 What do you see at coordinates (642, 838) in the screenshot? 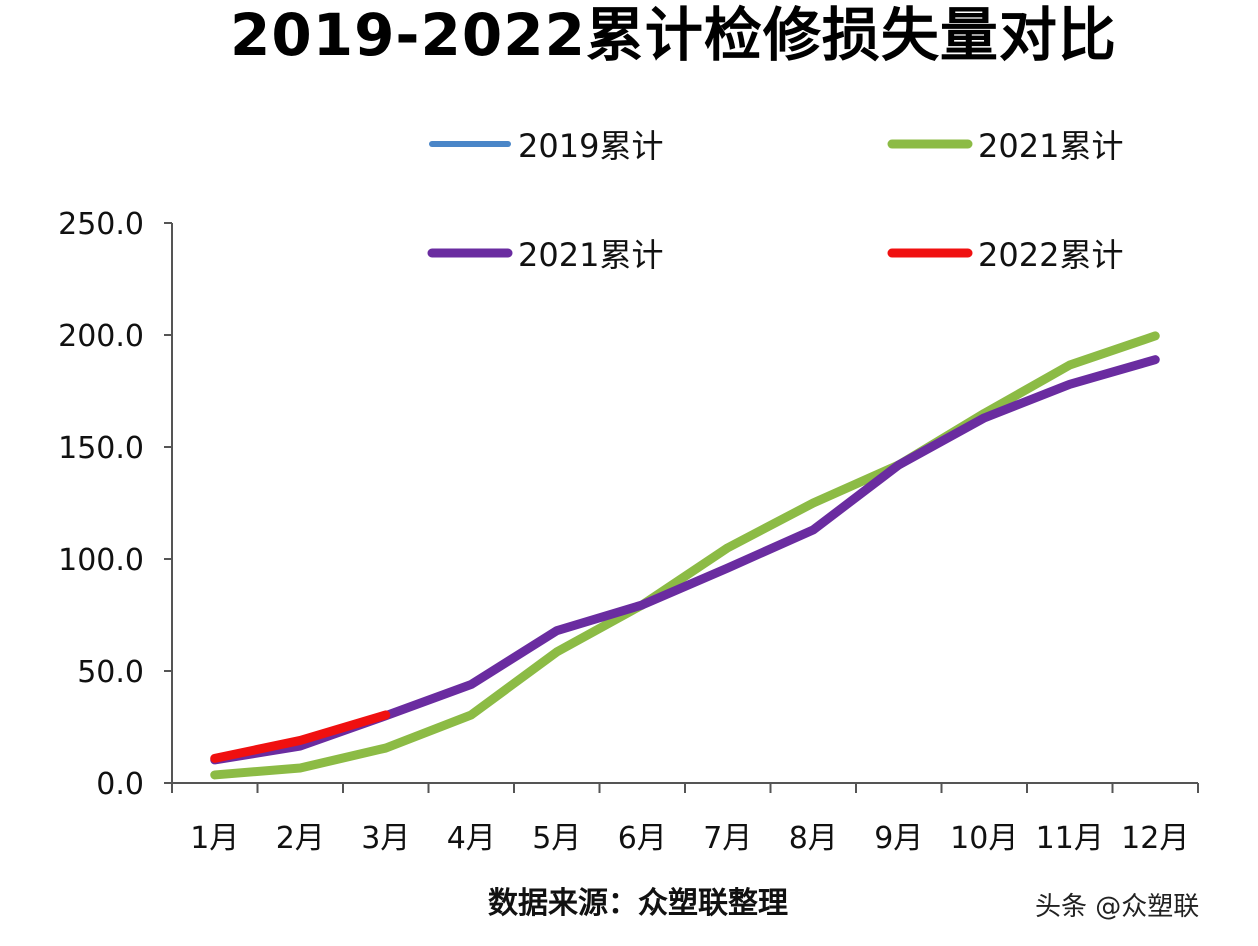
I see `x-tick-label: 6月` at bounding box center [642, 838].